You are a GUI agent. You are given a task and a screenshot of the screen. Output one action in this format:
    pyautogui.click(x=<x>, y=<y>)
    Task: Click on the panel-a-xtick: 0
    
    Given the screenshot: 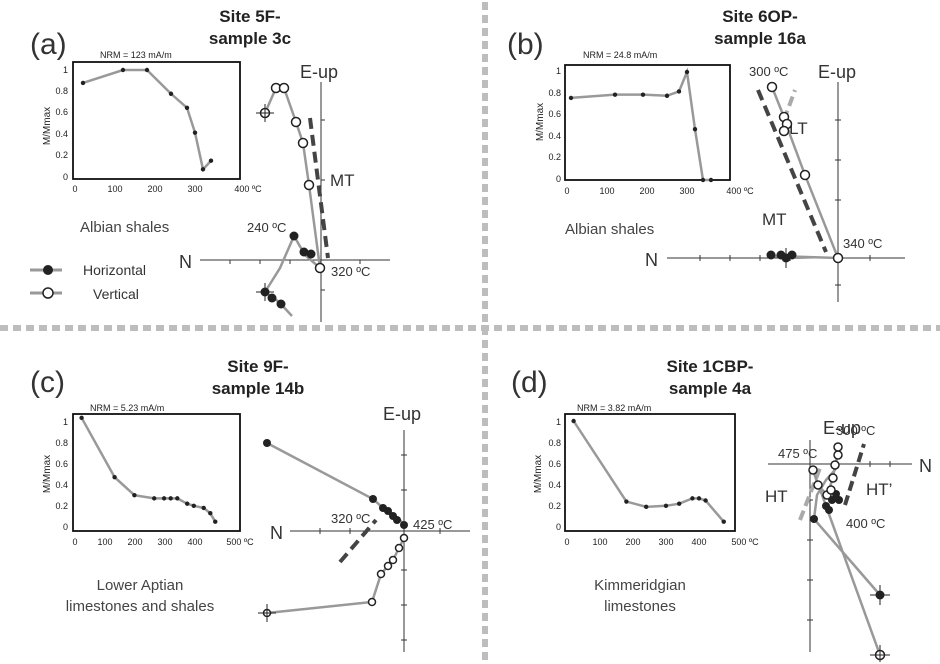 What is the action you would take?
    pyautogui.click(x=74, y=189)
    